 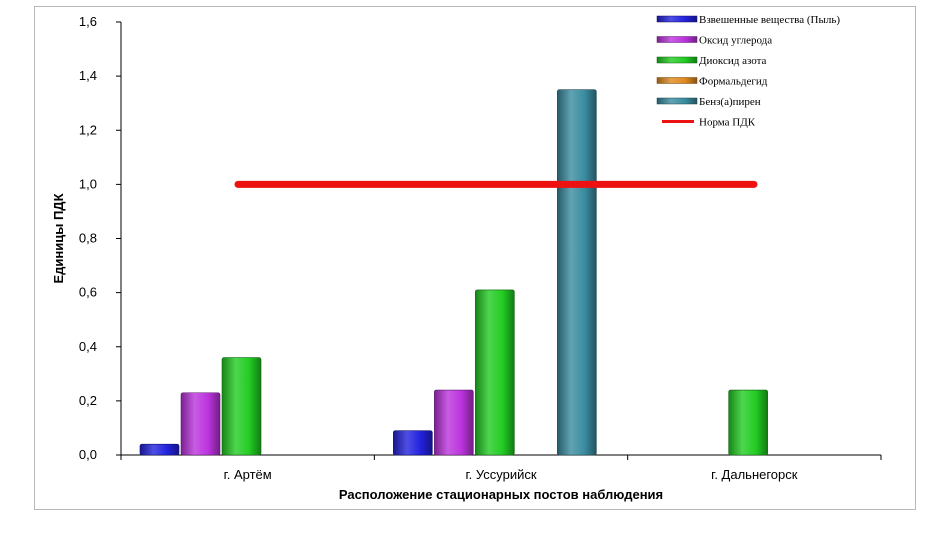 I want to click on legend-label: Норма ПДК, so click(x=727, y=123).